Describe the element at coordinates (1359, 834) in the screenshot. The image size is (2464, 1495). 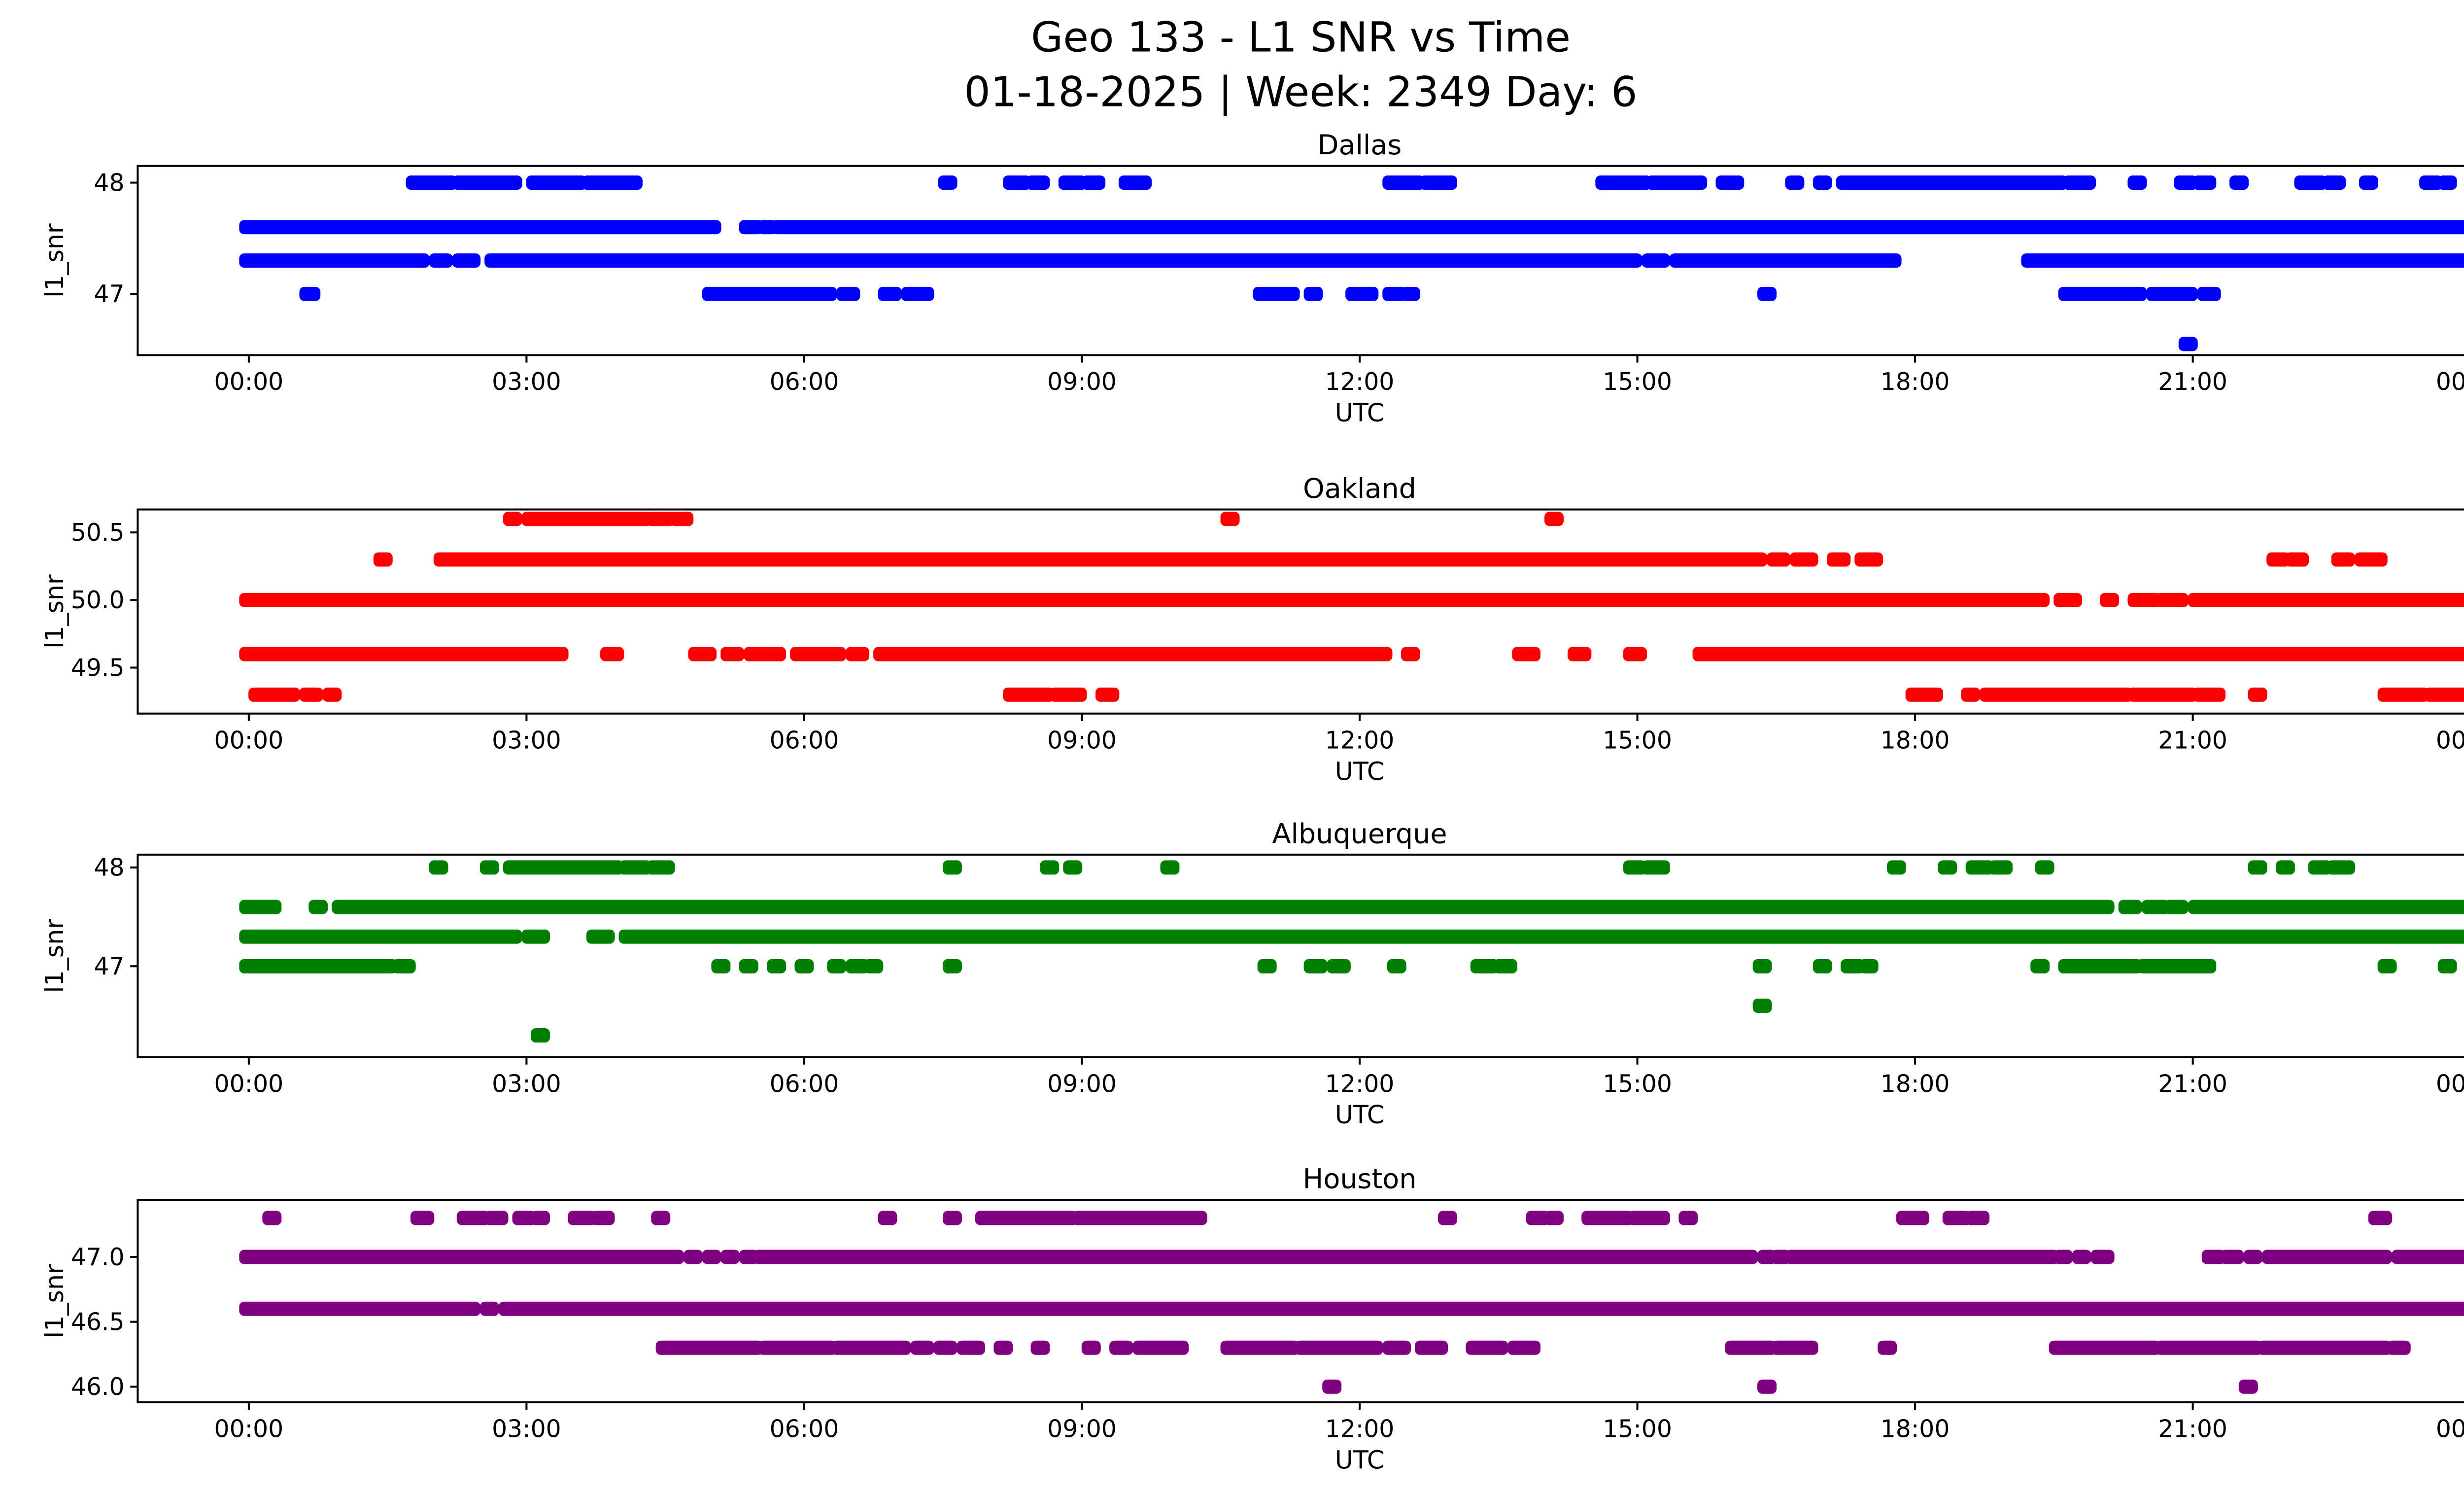
I see `subplot-title-albuquerque: Albuquerque` at that location.